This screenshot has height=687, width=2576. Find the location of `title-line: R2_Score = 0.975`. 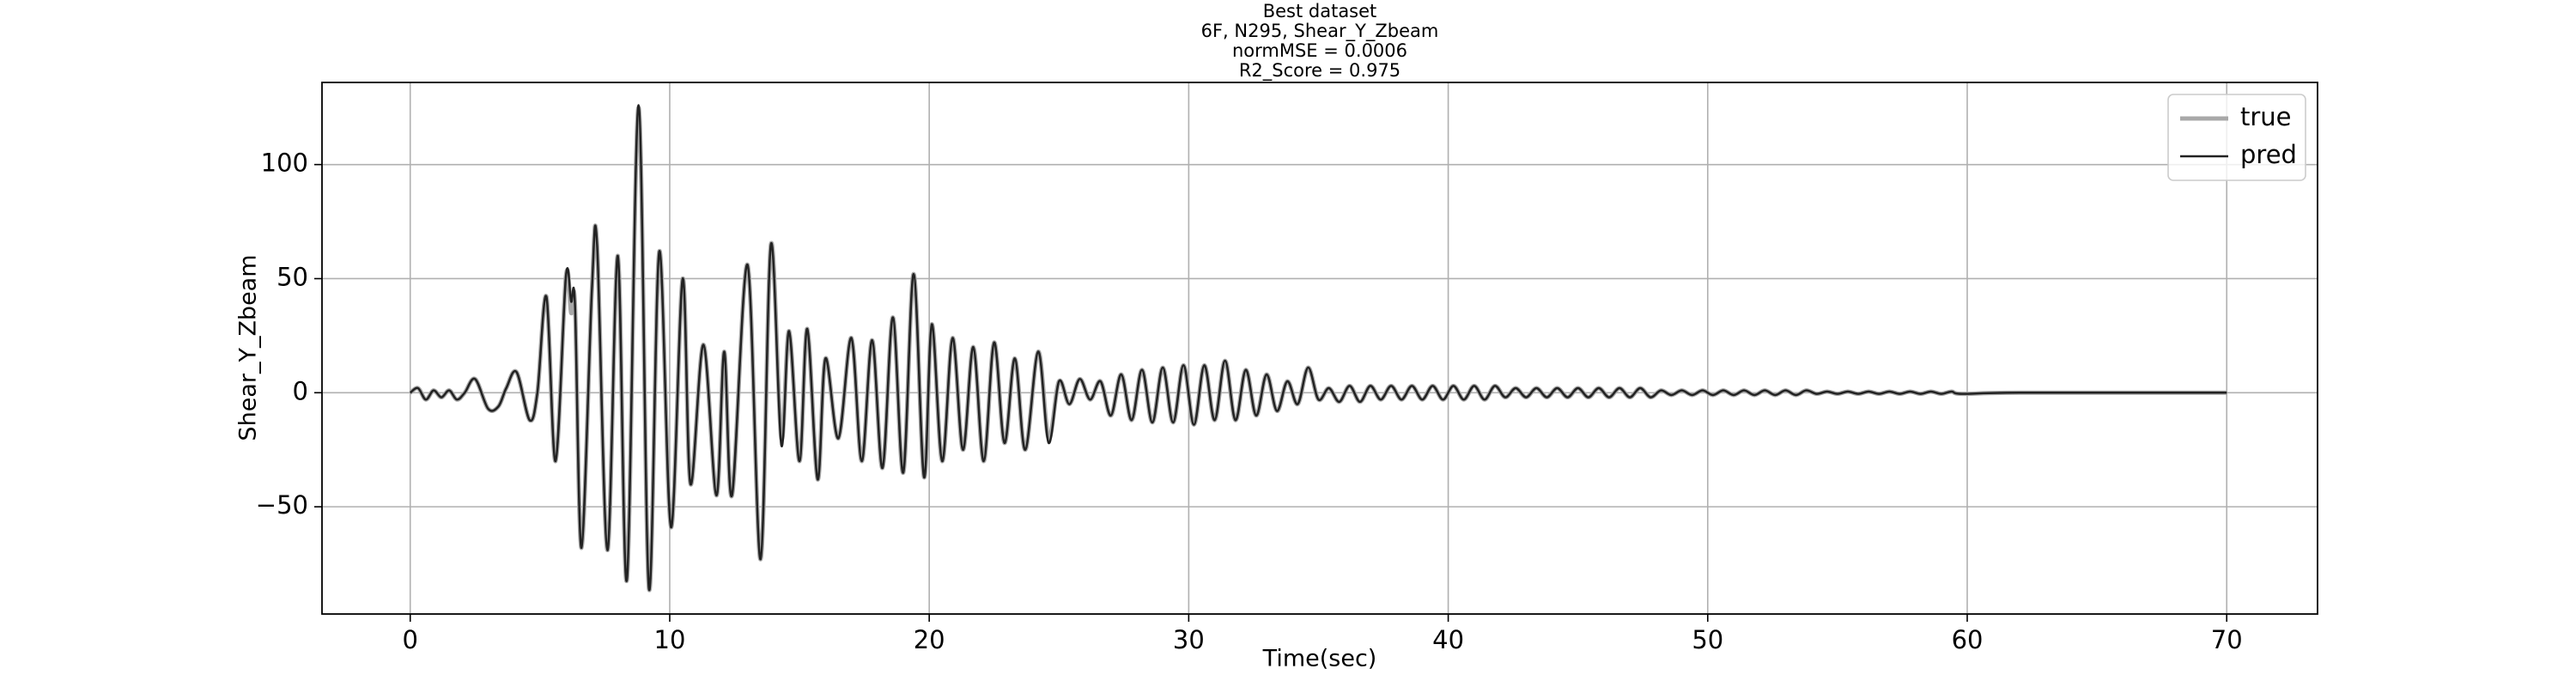

title-line: R2_Score = 0.975 is located at coordinates (1319, 71).